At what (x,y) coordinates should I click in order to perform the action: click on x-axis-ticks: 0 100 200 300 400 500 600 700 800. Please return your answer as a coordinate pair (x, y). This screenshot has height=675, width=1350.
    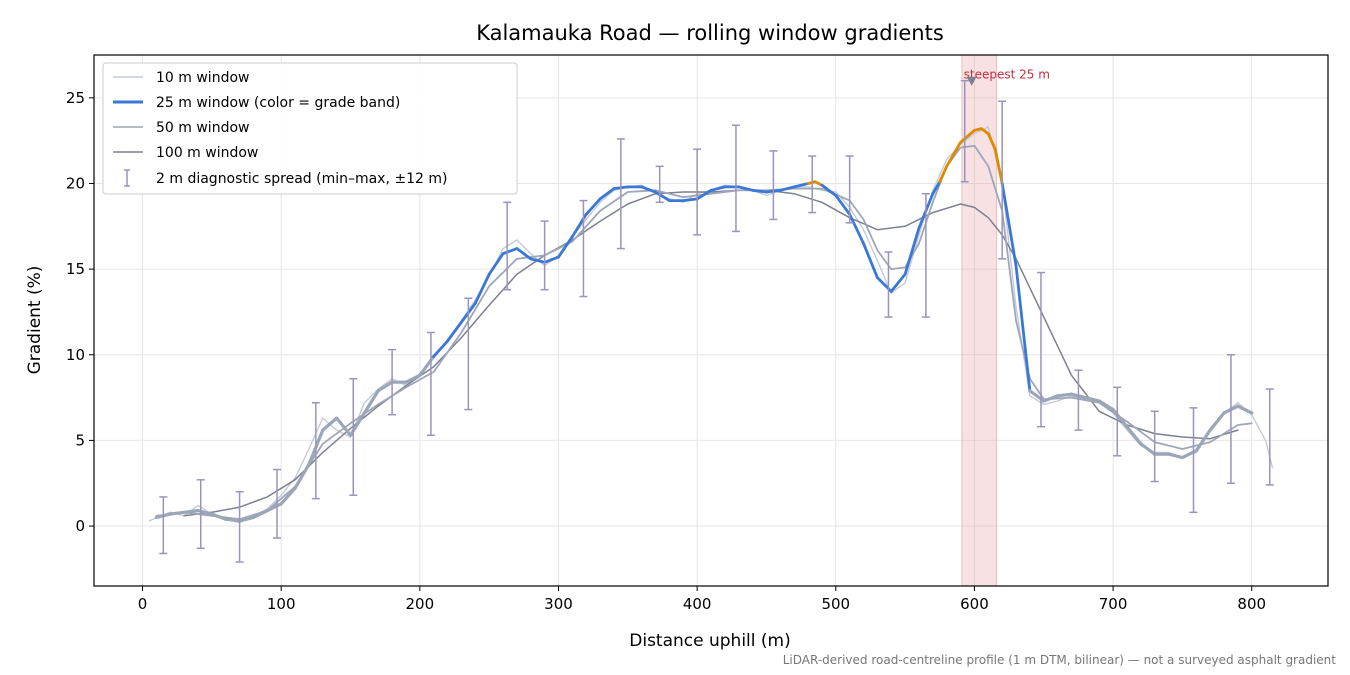
    Looking at the image, I should click on (702, 599).